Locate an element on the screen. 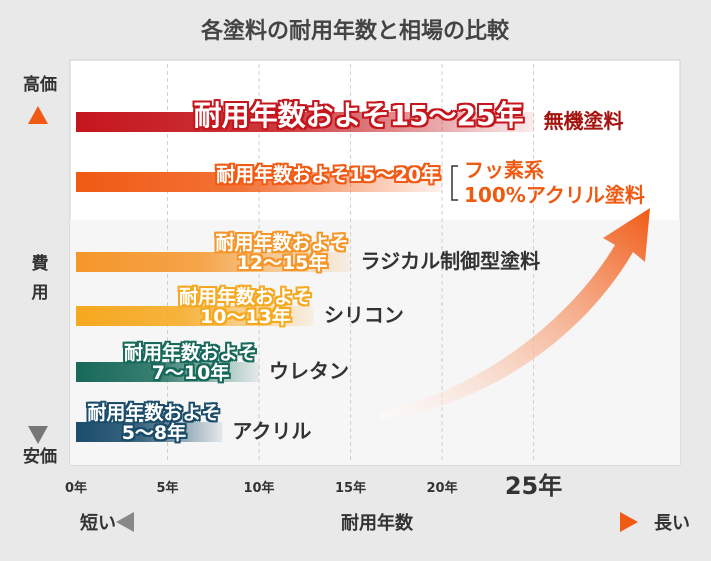 The width and height of the screenshot is (711, 561). chart-title: 各塗料の耐用年数と相場の比較 is located at coordinates (355, 31).